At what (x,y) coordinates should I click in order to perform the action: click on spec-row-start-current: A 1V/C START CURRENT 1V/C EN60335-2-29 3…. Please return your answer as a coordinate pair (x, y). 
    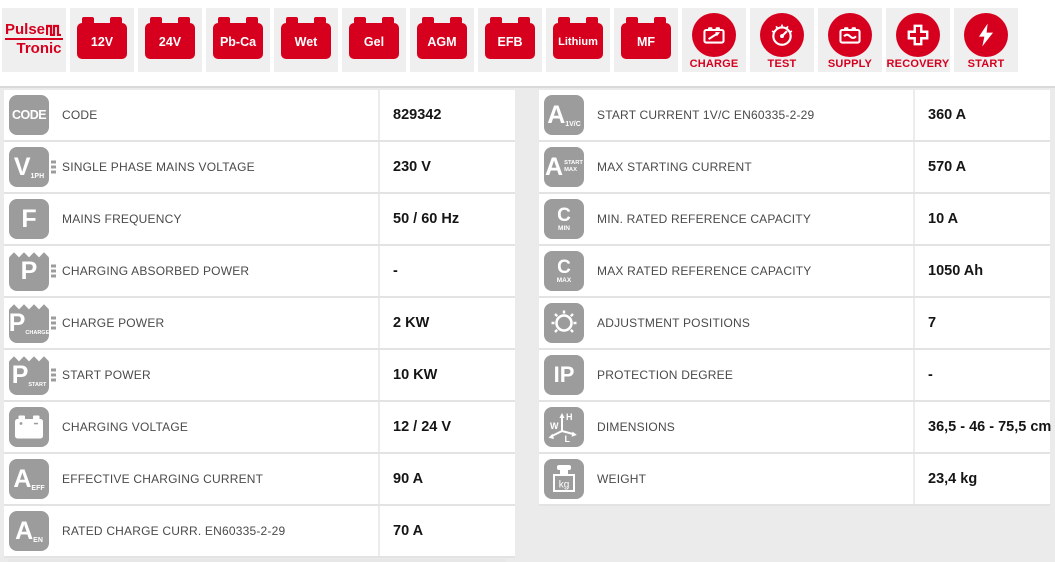
    Looking at the image, I should click on (794, 116).